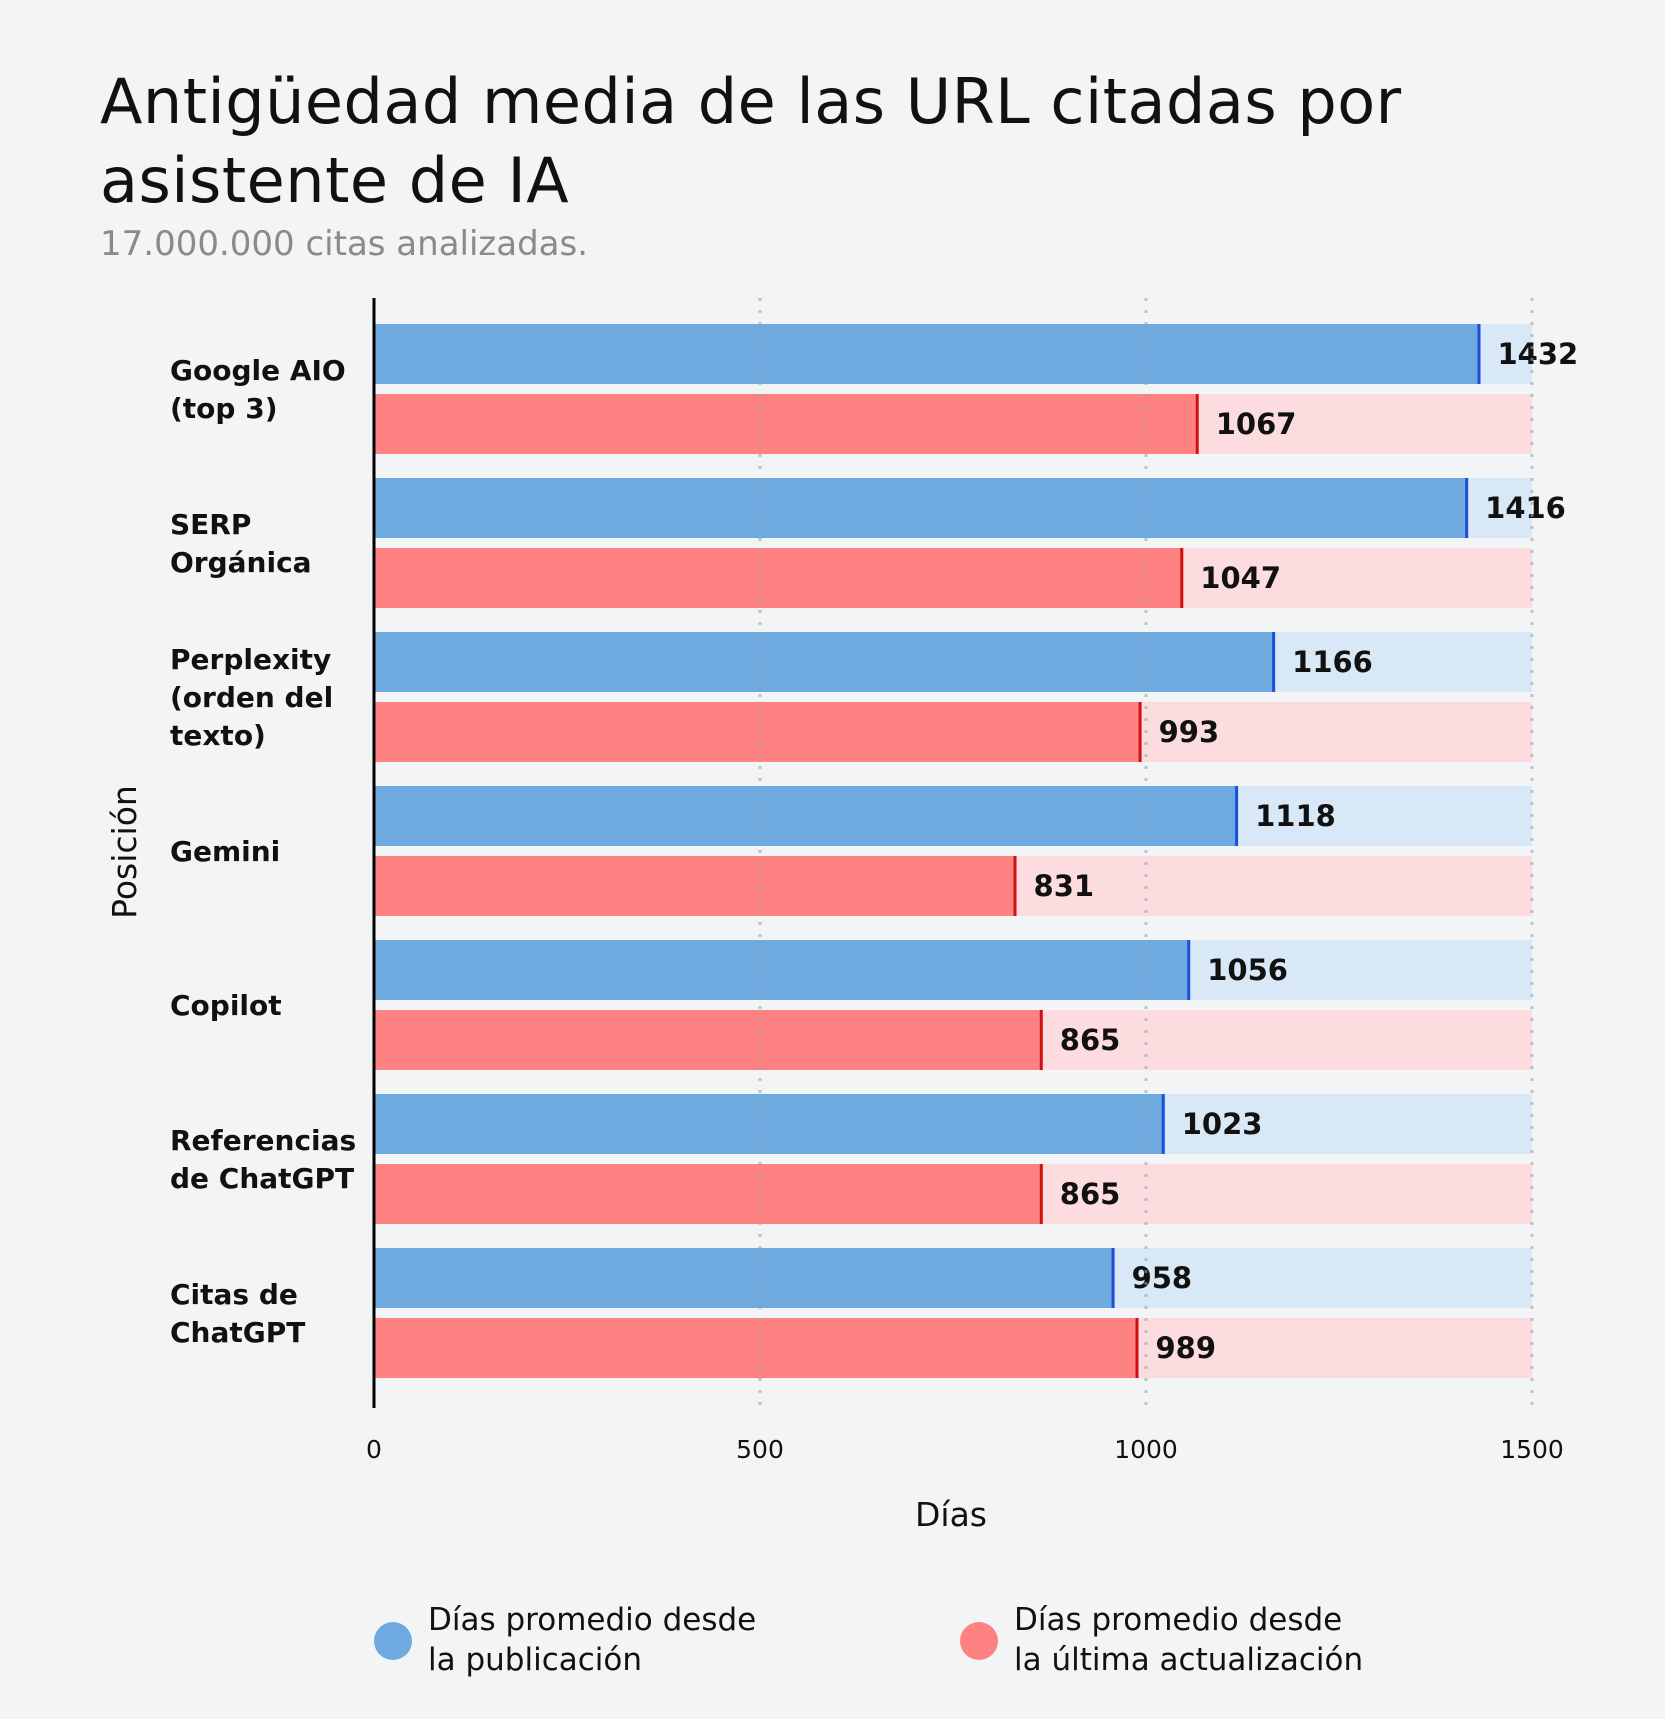 This screenshot has width=1665, height=1719. Describe the element at coordinates (262, 1178) in the screenshot. I see `category-label: de ChatGPT` at that location.